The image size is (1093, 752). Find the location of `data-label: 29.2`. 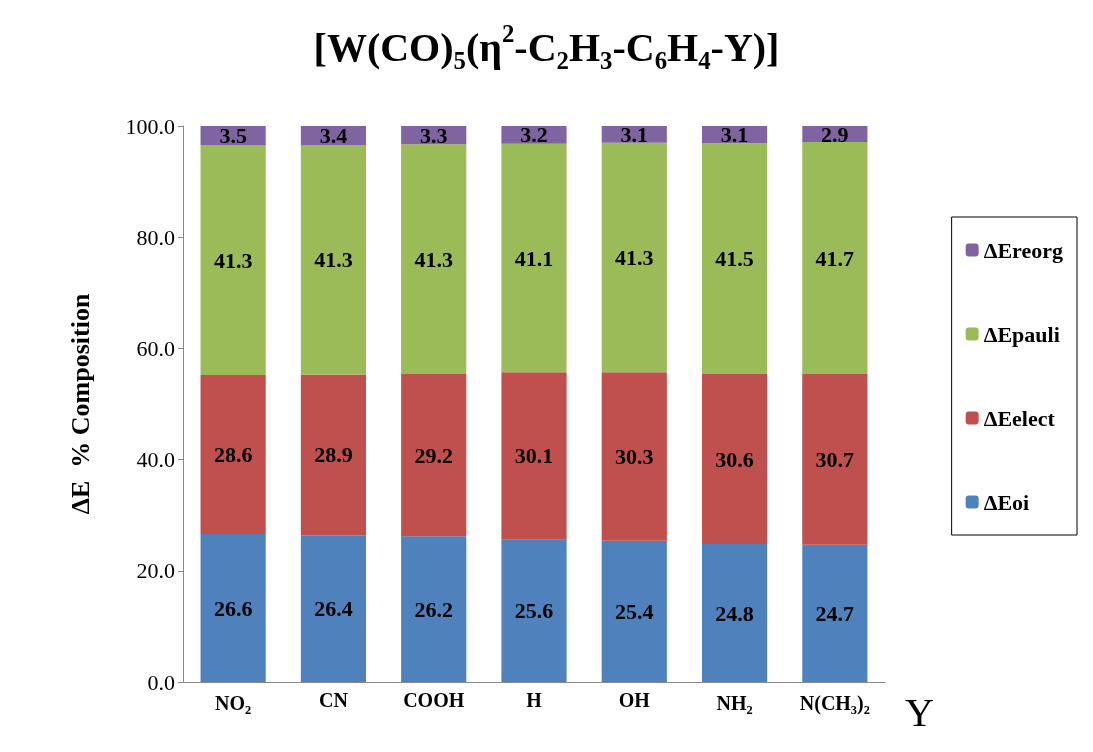

data-label: 29.2 is located at coordinates (433, 455).